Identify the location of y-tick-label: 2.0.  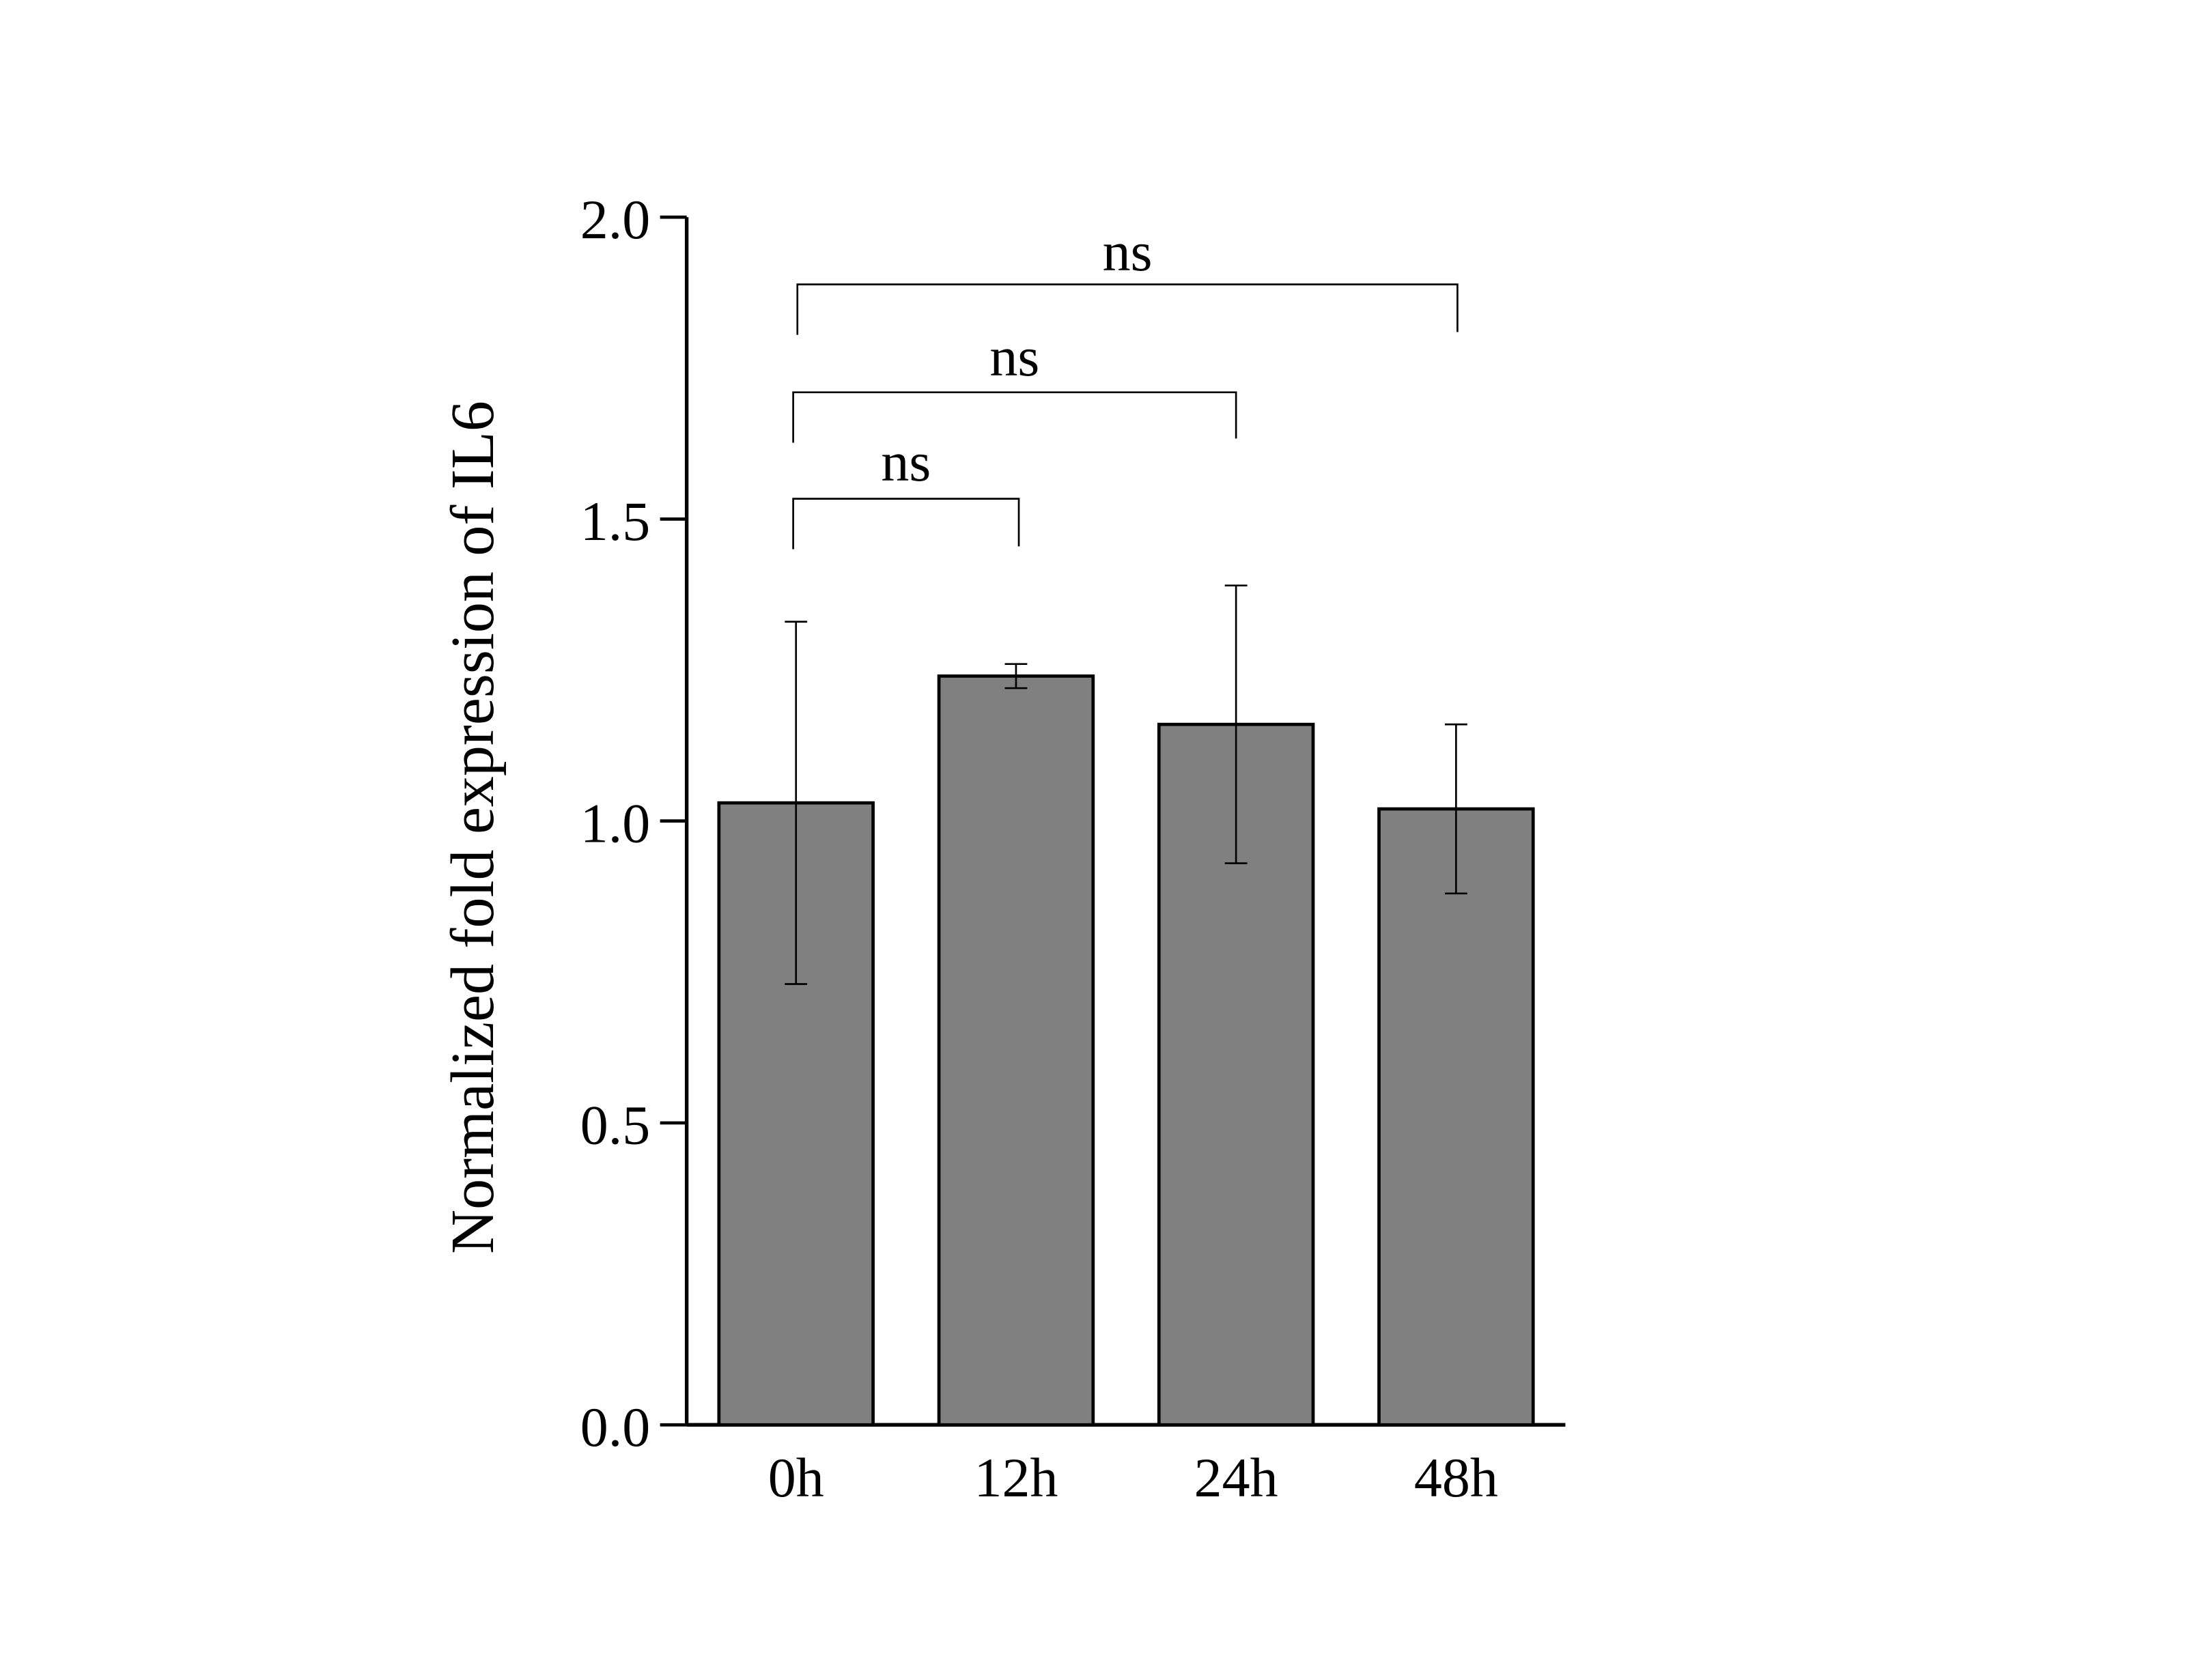
(616, 219).